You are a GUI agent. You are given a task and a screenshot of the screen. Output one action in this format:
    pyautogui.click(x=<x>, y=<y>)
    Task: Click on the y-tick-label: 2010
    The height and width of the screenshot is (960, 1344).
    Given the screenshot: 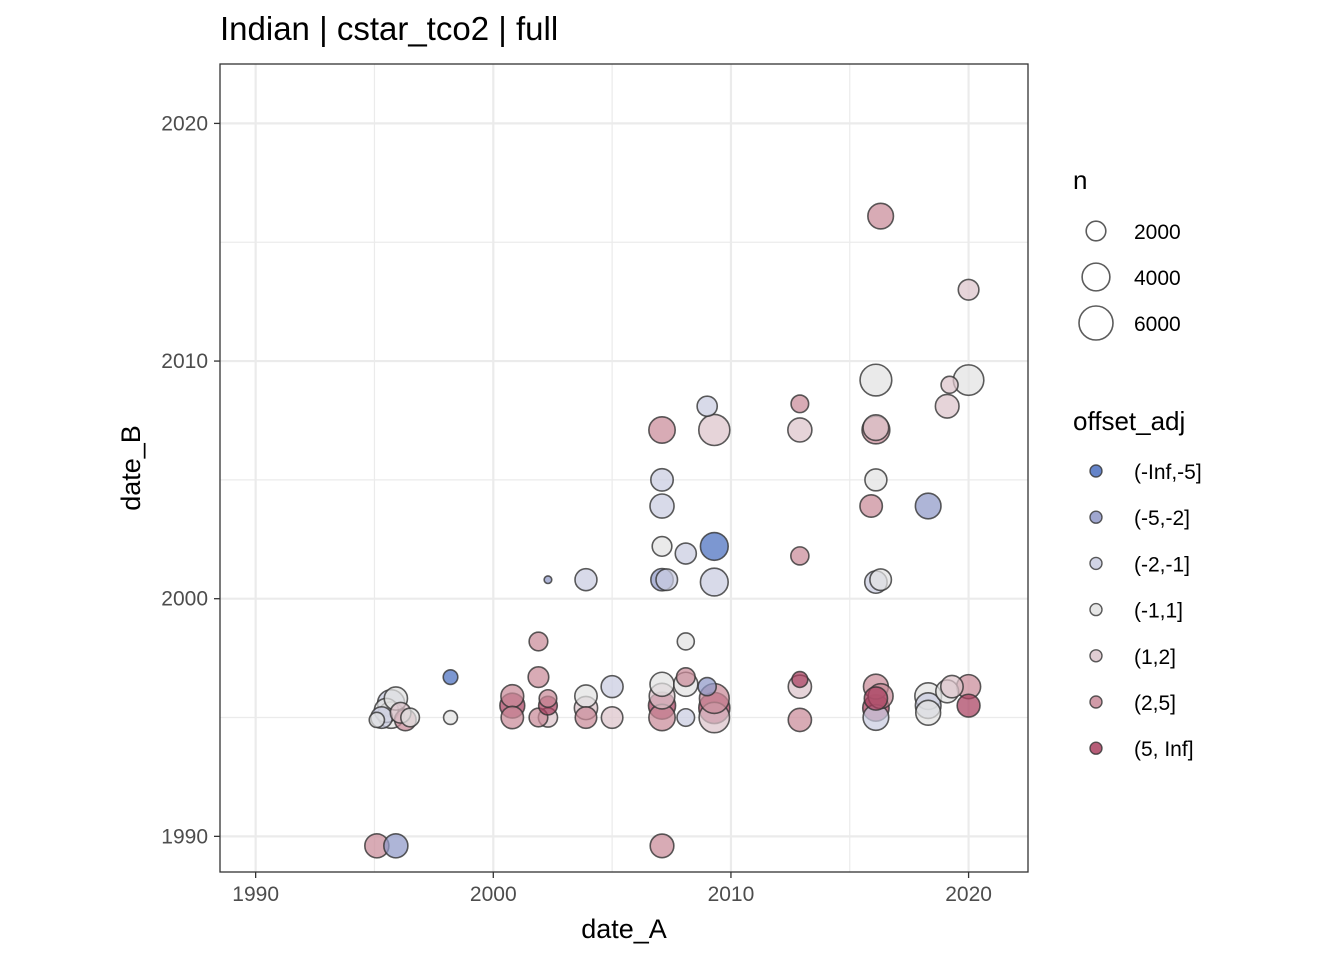 What is the action you would take?
    pyautogui.click(x=184, y=361)
    